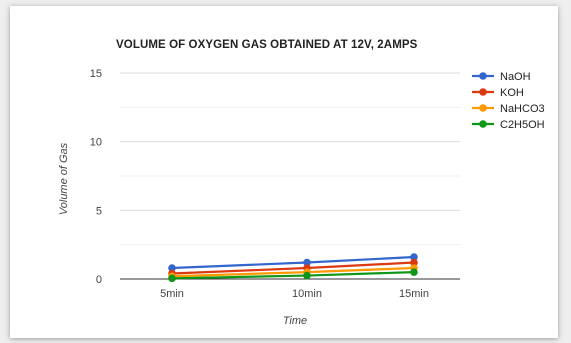 The image size is (571, 343). What do you see at coordinates (64, 178) in the screenshot?
I see `y-axis-label: Volume of Gas` at bounding box center [64, 178].